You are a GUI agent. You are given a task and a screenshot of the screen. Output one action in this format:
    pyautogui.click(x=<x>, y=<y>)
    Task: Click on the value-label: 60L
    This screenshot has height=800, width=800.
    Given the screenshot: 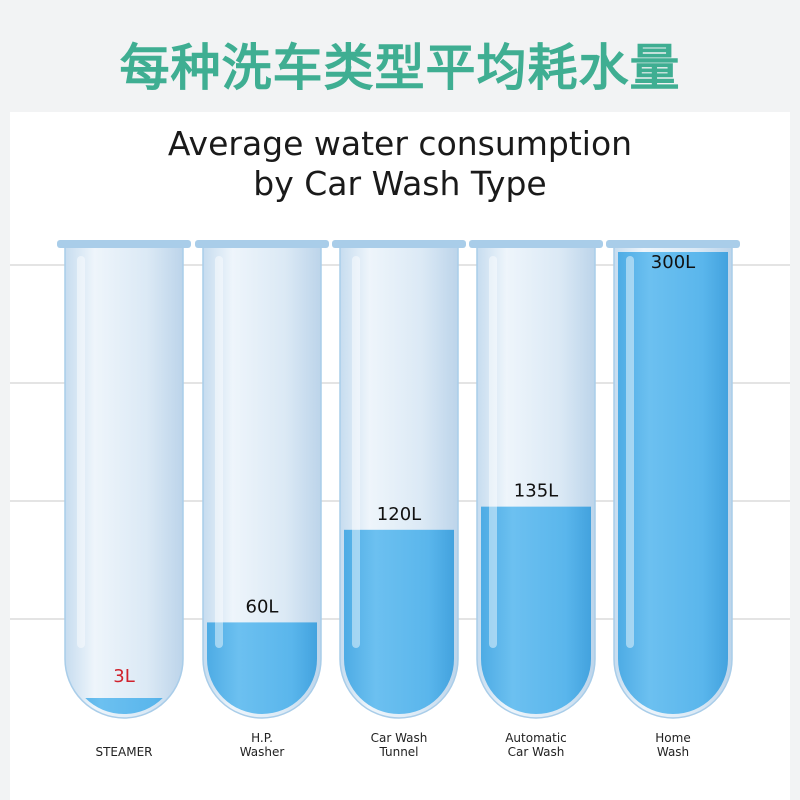 What is the action you would take?
    pyautogui.click(x=262, y=606)
    